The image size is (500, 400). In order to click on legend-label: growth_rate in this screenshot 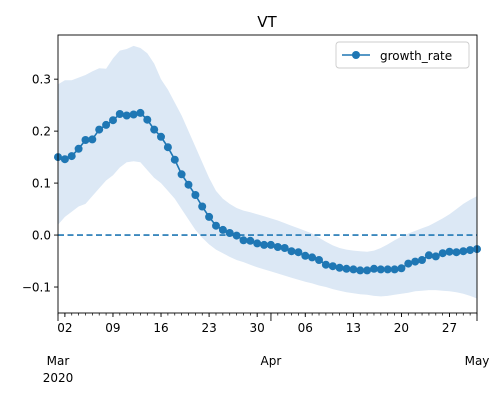, I will do `click(416, 56)`.